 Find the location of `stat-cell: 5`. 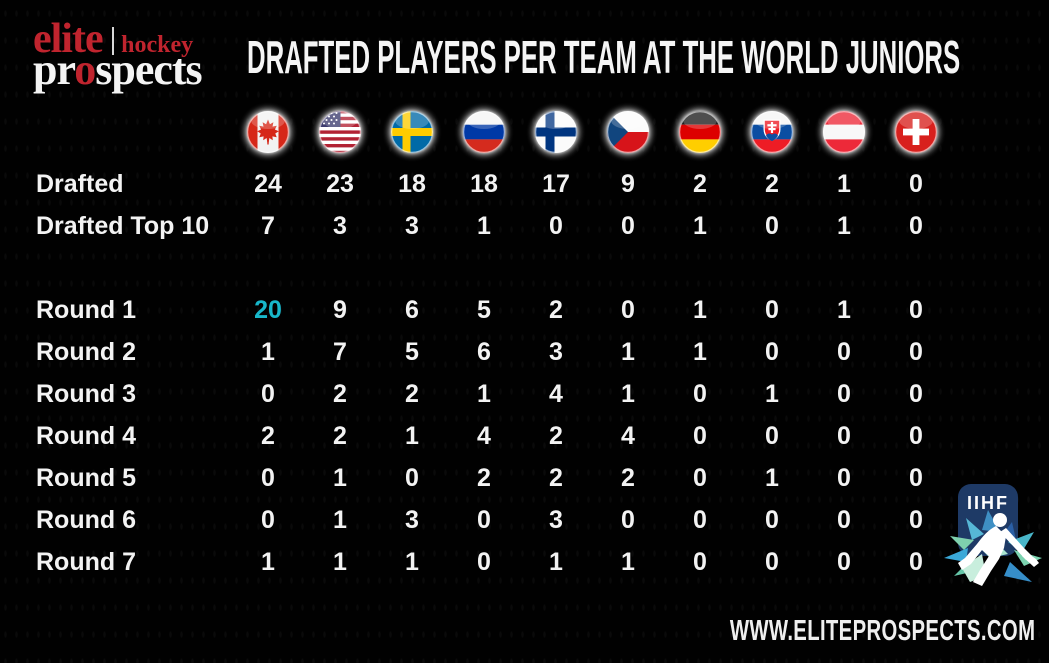

stat-cell: 5 is located at coordinates (412, 351).